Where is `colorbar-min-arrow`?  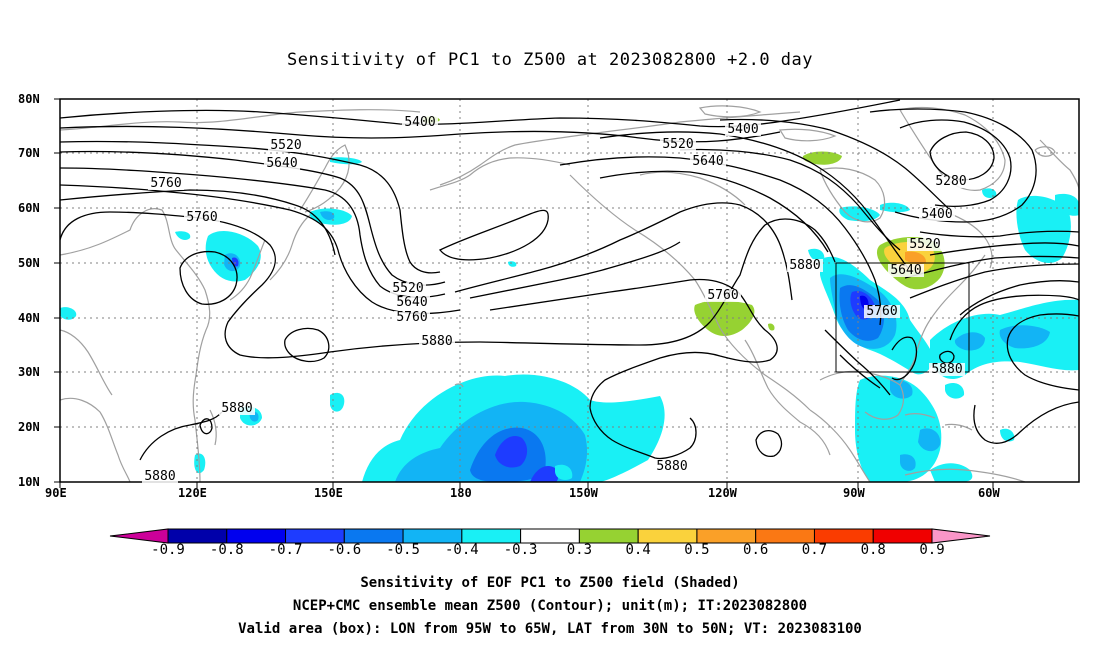 colorbar-min-arrow is located at coordinates (139, 536).